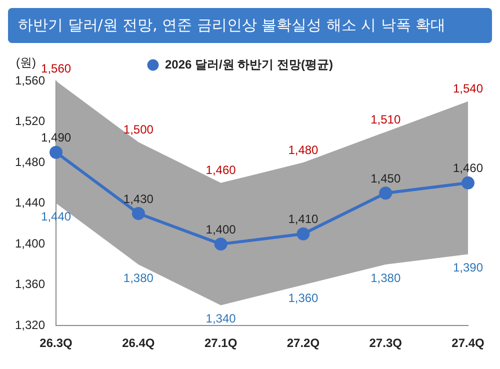 The image size is (500, 369). What do you see at coordinates (249, 64) in the screenshot?
I see `legend-label: 2026 달러/원 하반기 전망(평균)` at bounding box center [249, 64].